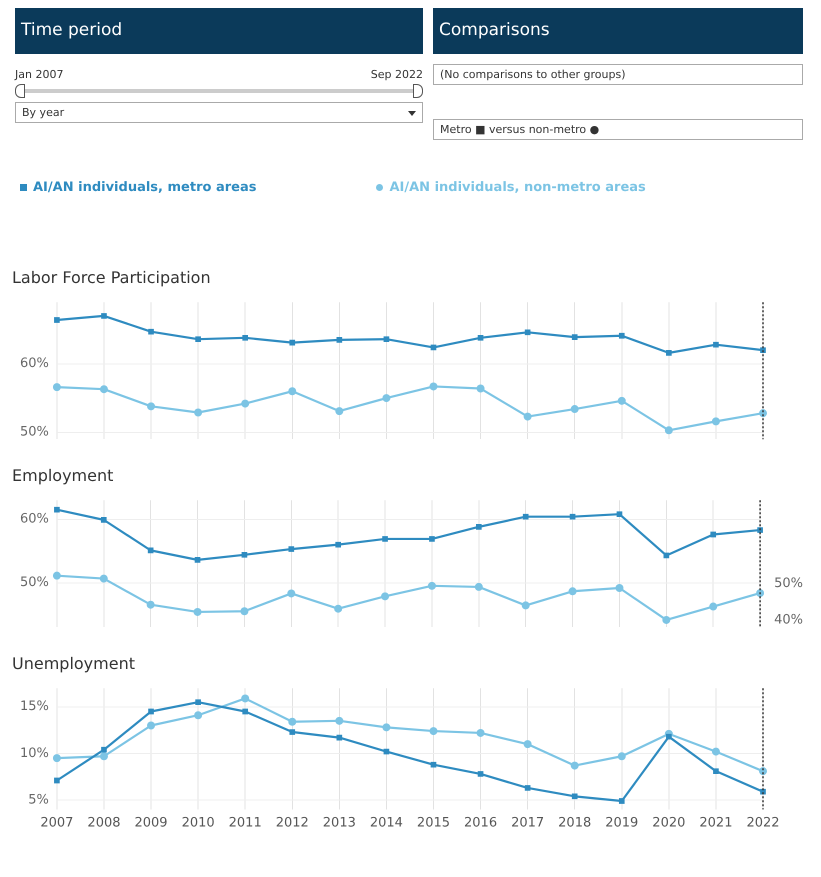 This screenshot has height=877, width=821. I want to click on text: (No comparisons to other groups), so click(533, 74).